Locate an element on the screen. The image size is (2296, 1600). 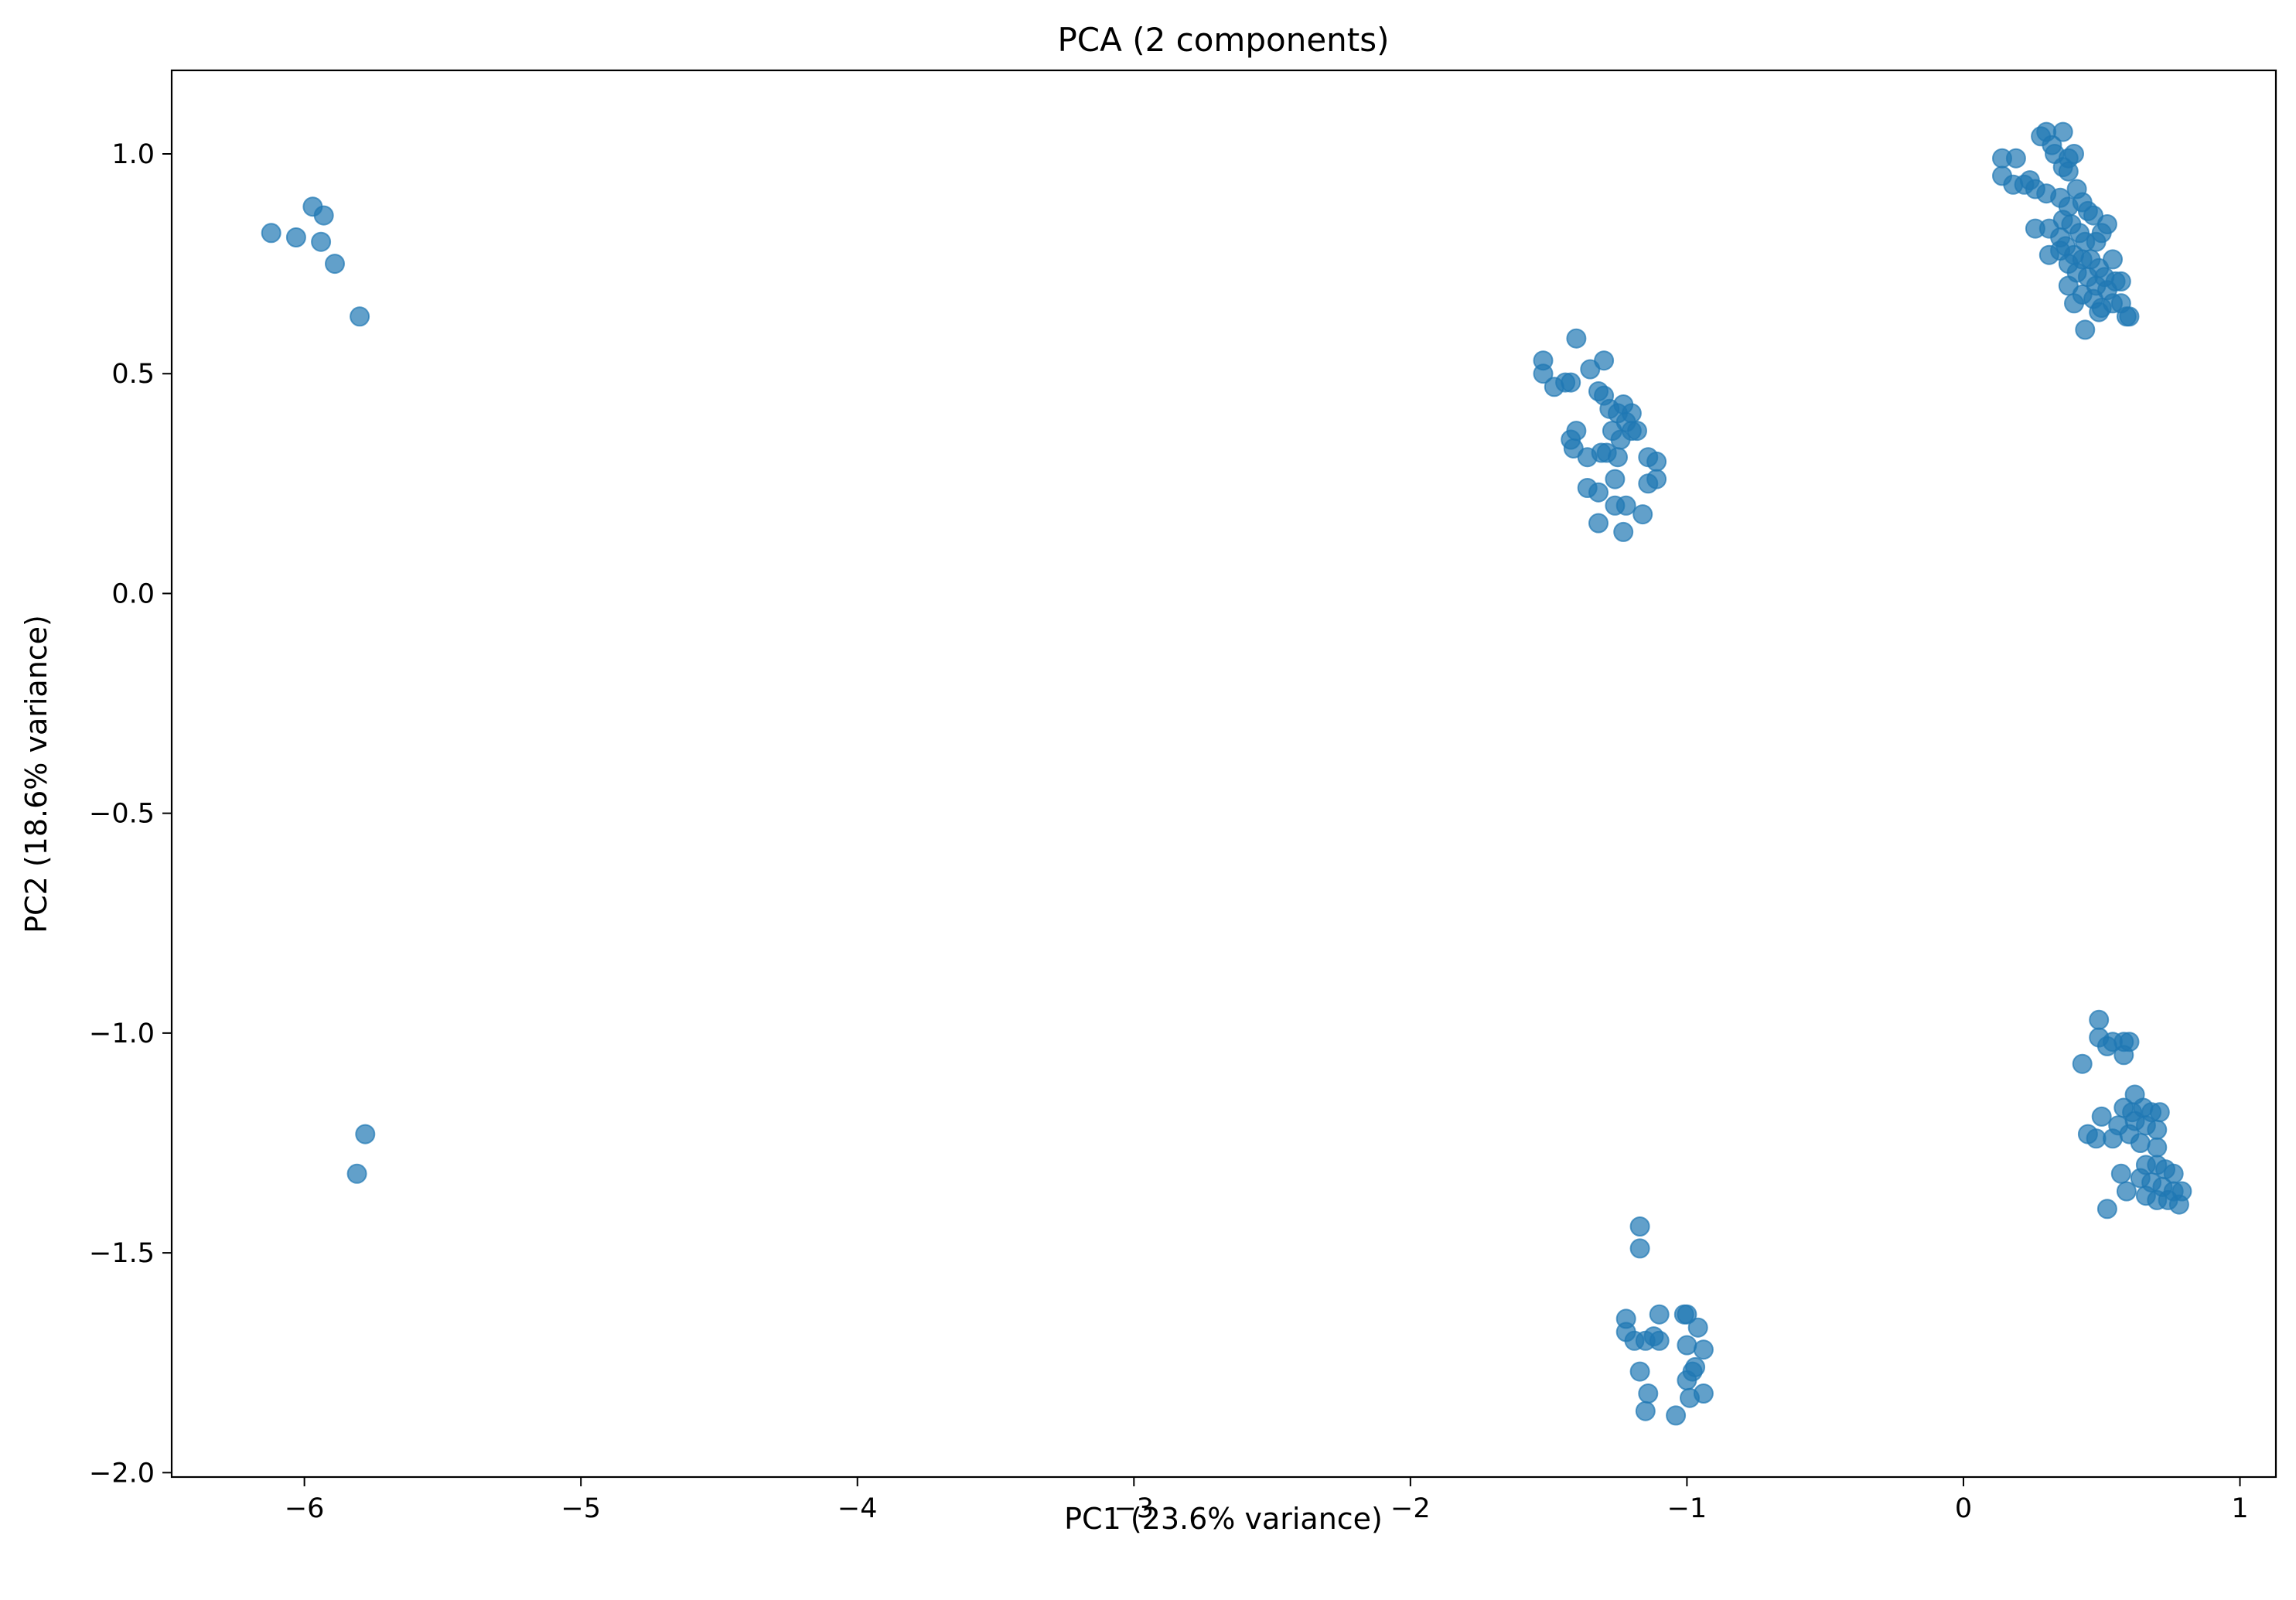
y-tick-label: 1.0 is located at coordinates (133, 154).